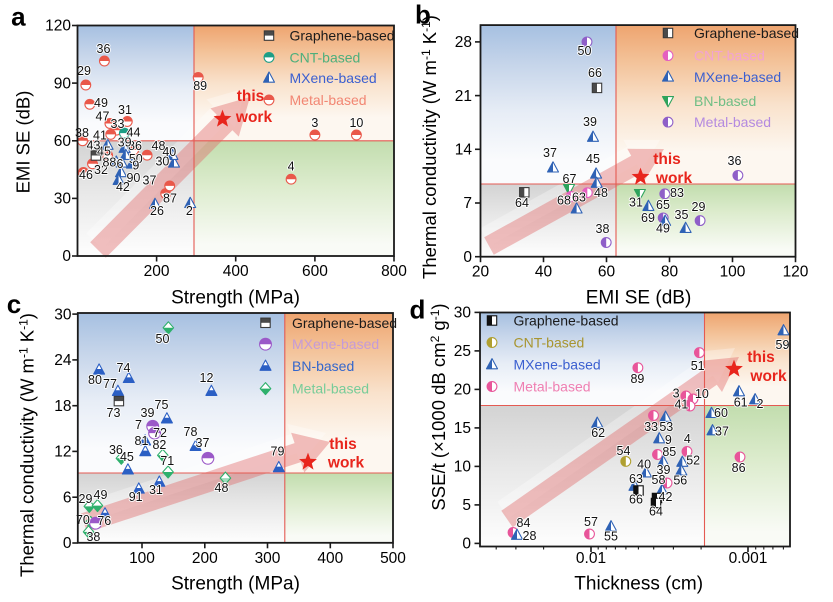  I want to click on svg-text: 51, so click(698, 366).